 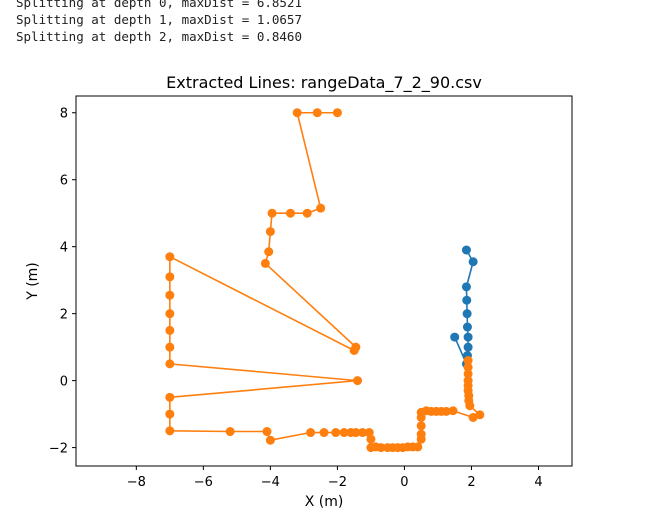 I want to click on x-axis-label: X (m), so click(x=324, y=502).